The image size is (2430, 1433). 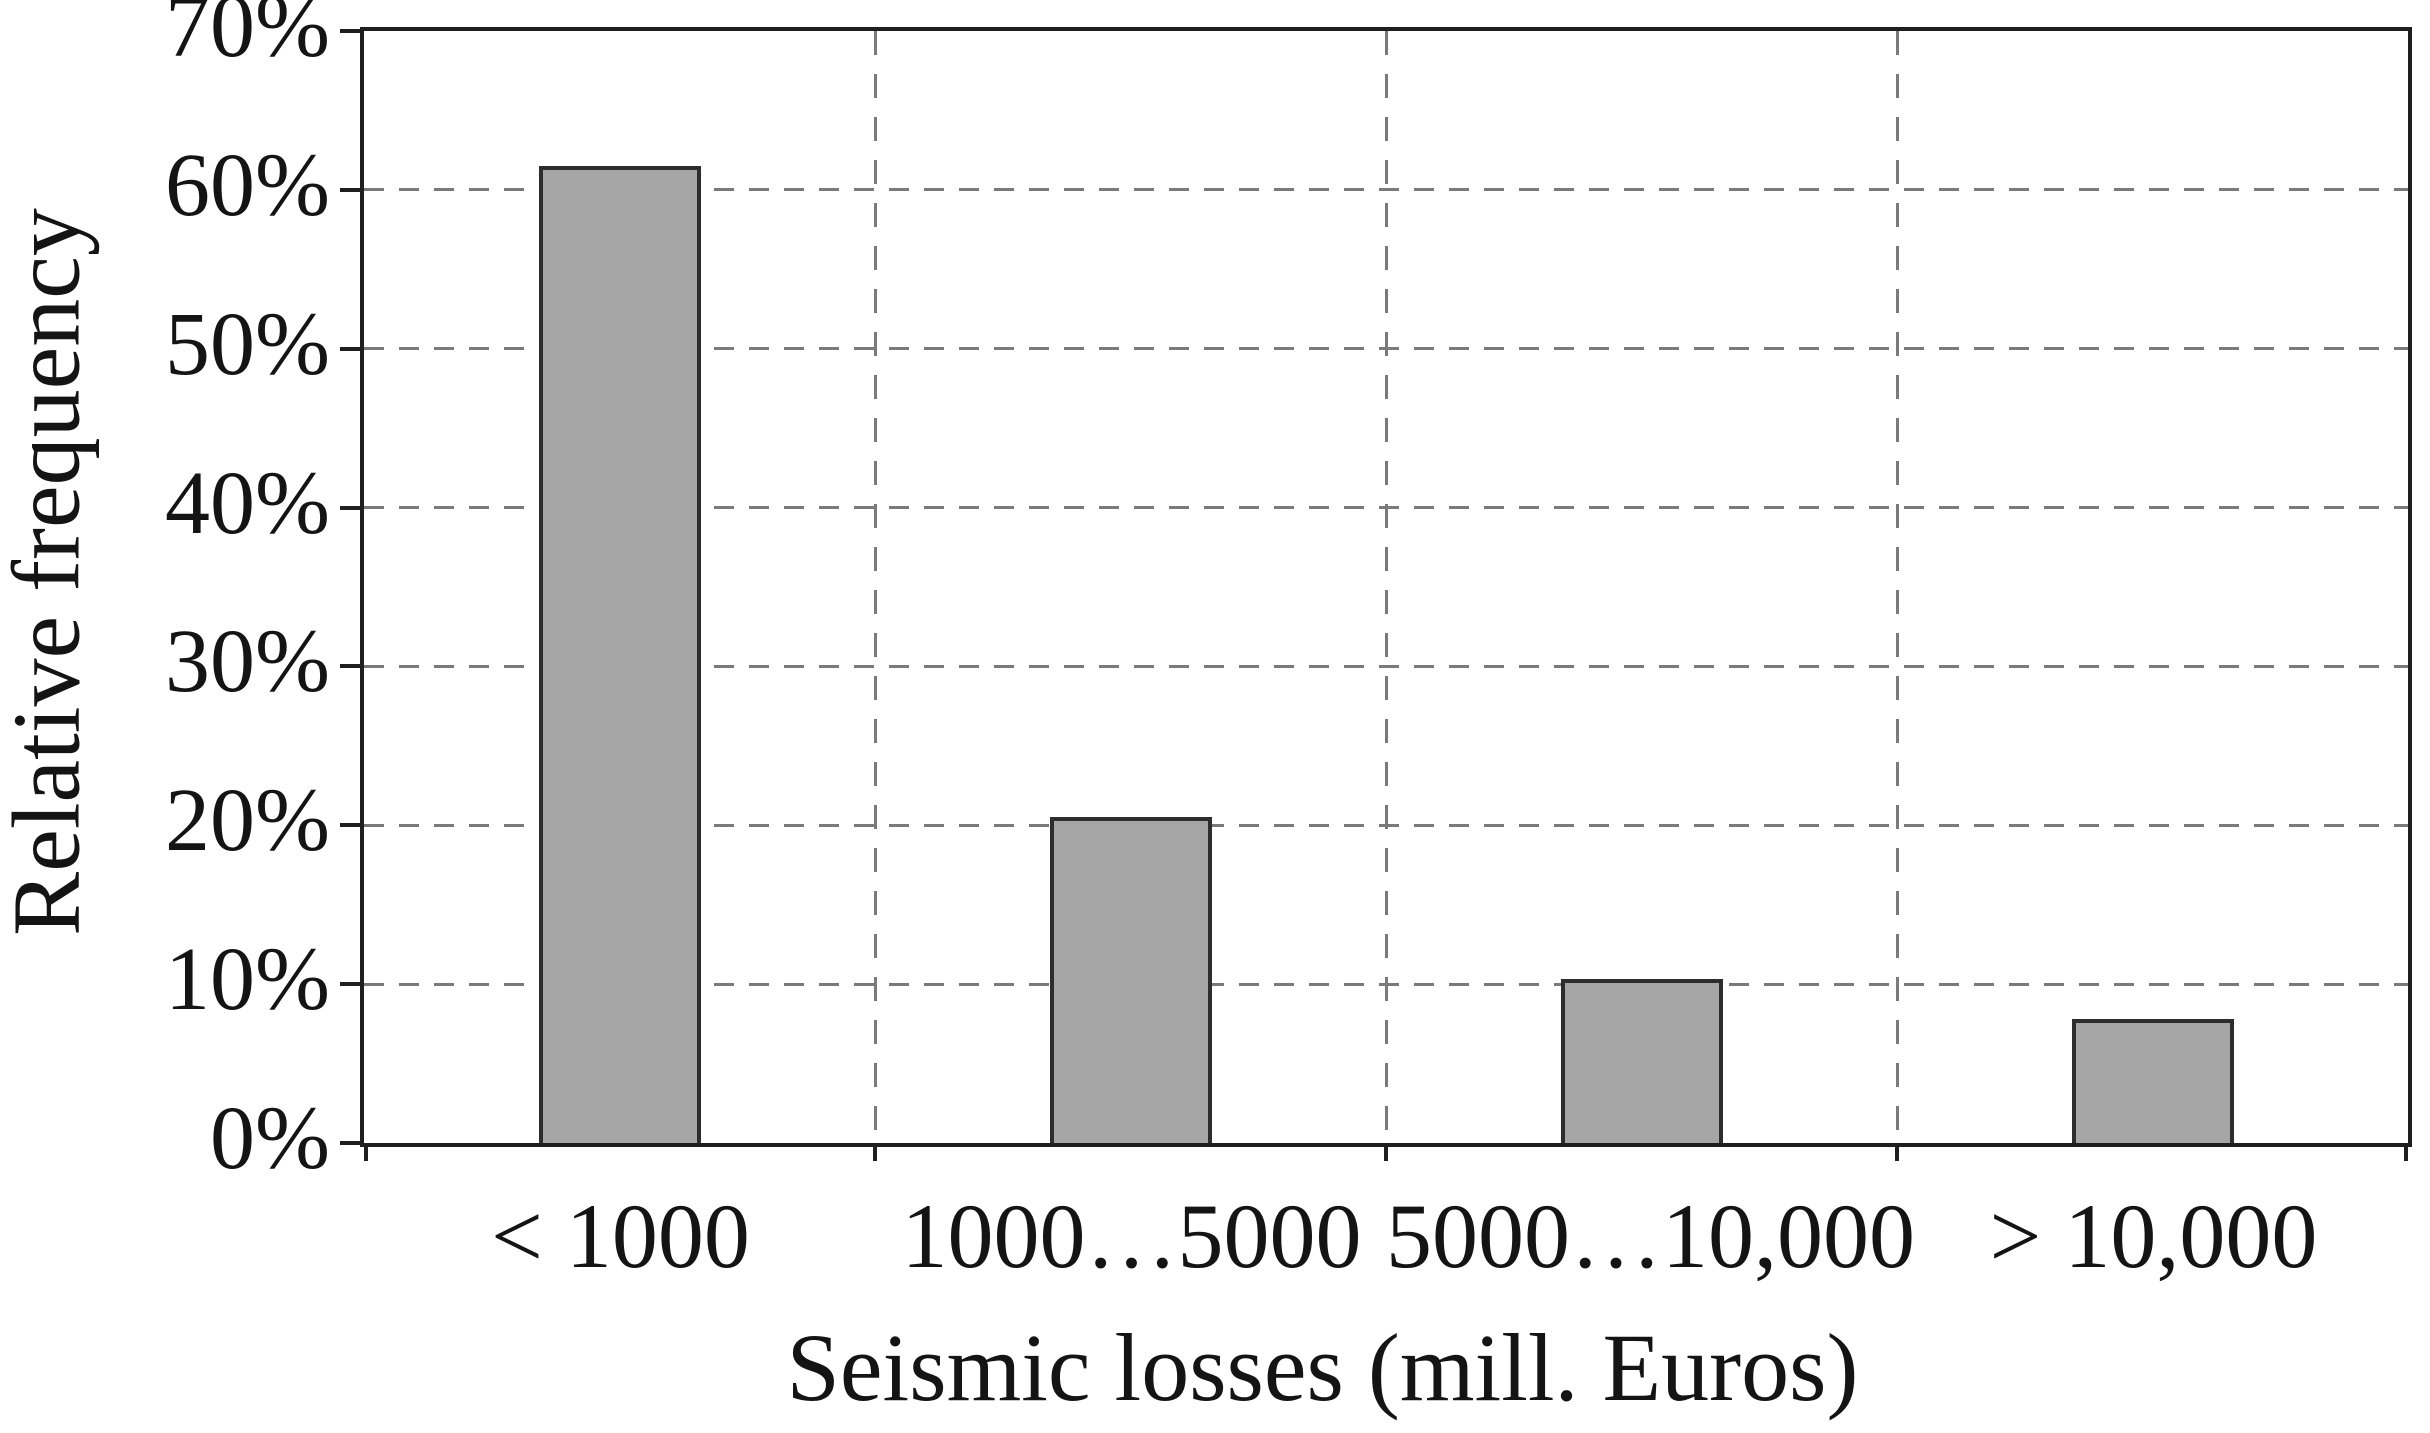 What do you see at coordinates (165, 594) in the screenshot?
I see `y-axis-tick-labels: 0% 10% 20% 30% 40% 50% 60% 70%` at bounding box center [165, 594].